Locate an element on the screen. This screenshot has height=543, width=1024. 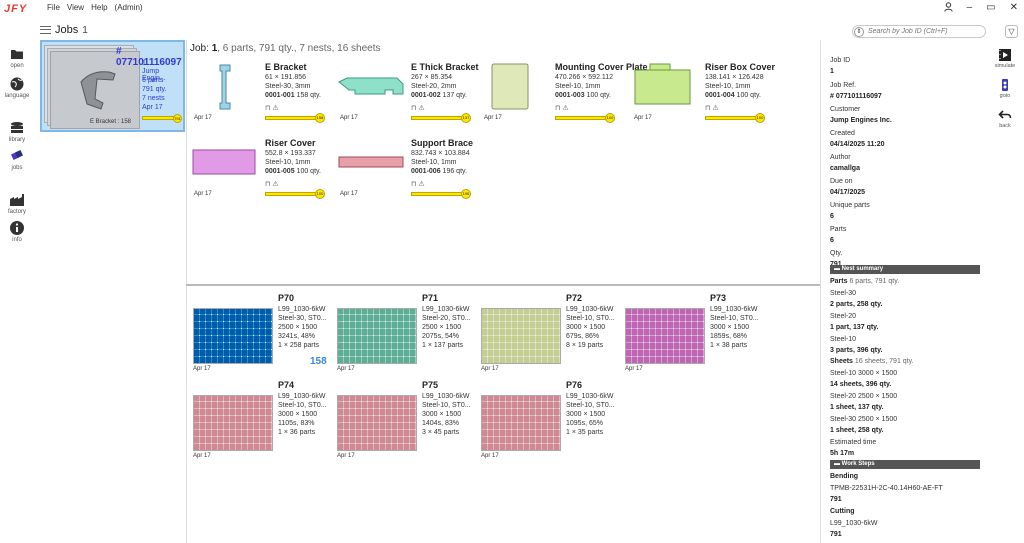
jobs-title: Jobs is located at coordinates (67, 30).